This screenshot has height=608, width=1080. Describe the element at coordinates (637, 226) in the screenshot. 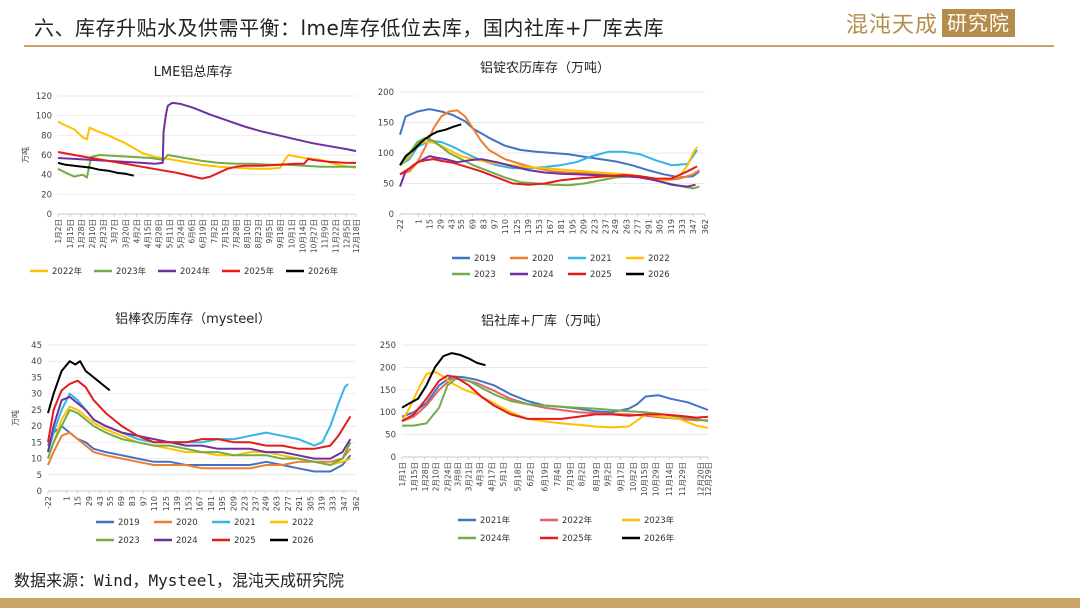

I see `x-tick-label: 277` at that location.